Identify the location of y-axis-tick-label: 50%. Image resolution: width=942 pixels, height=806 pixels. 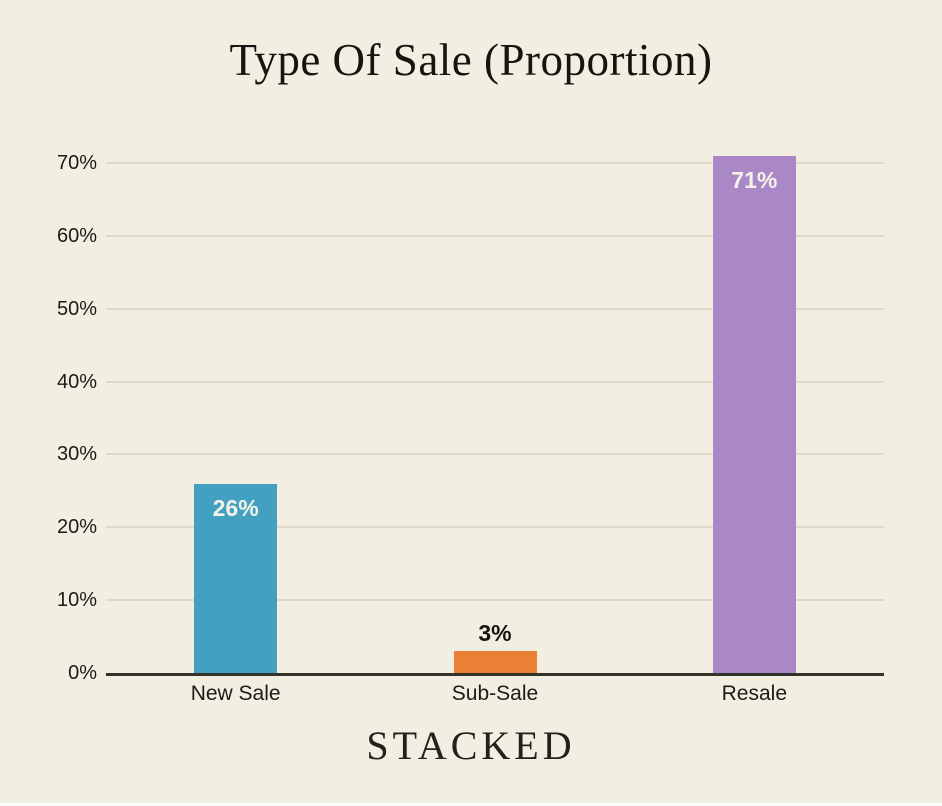
(76, 308).